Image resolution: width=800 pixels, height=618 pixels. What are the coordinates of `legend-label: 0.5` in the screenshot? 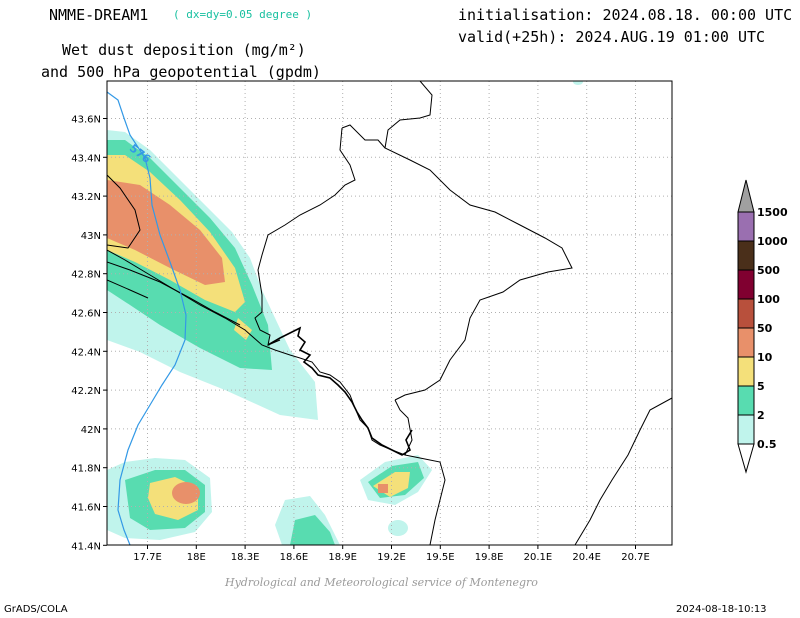 It's located at (767, 444).